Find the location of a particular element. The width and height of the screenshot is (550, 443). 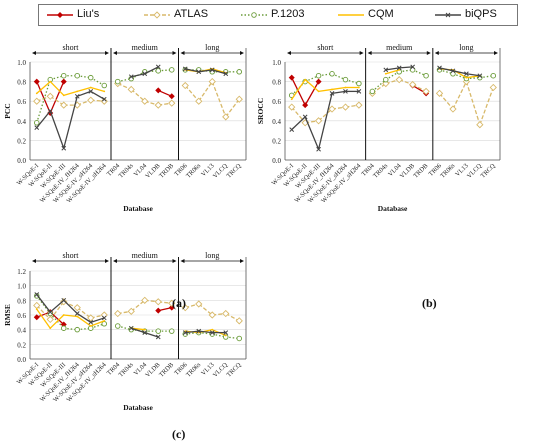

x-tick-label: TRDB is located at coordinates (421, 171).